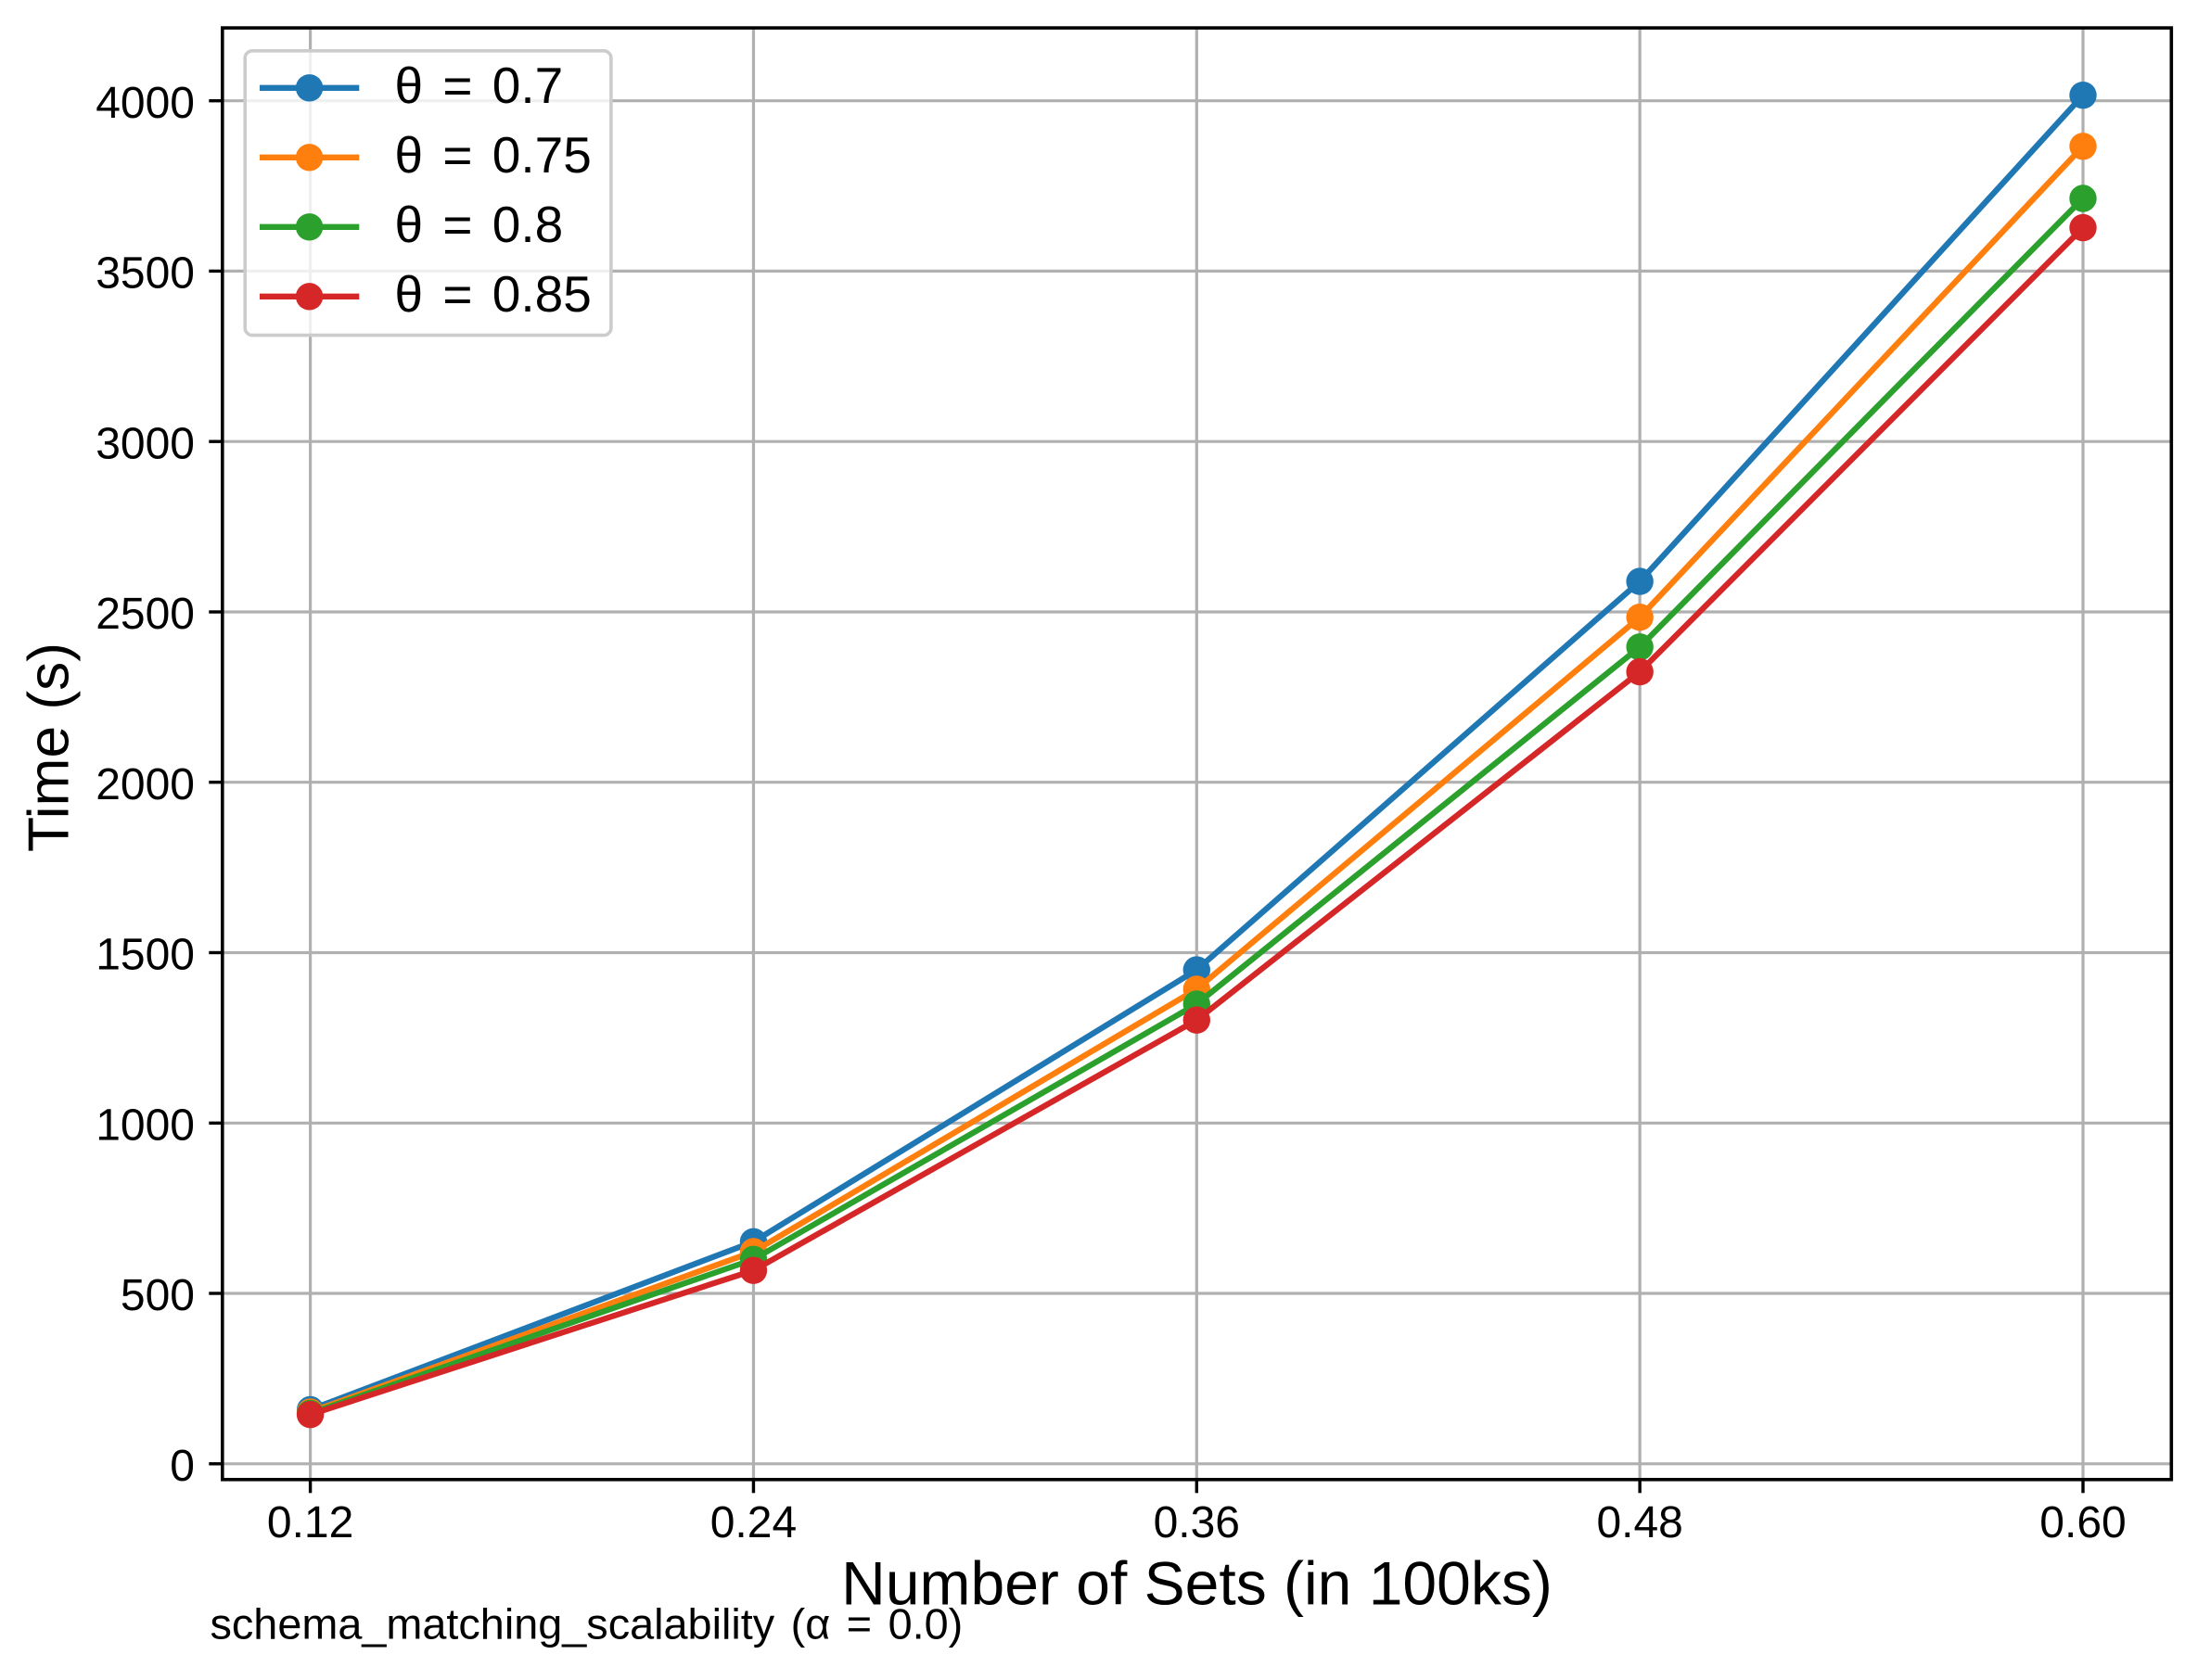  What do you see at coordinates (494, 294) in the screenshot?
I see `svg-text: θ = 0.85` at bounding box center [494, 294].